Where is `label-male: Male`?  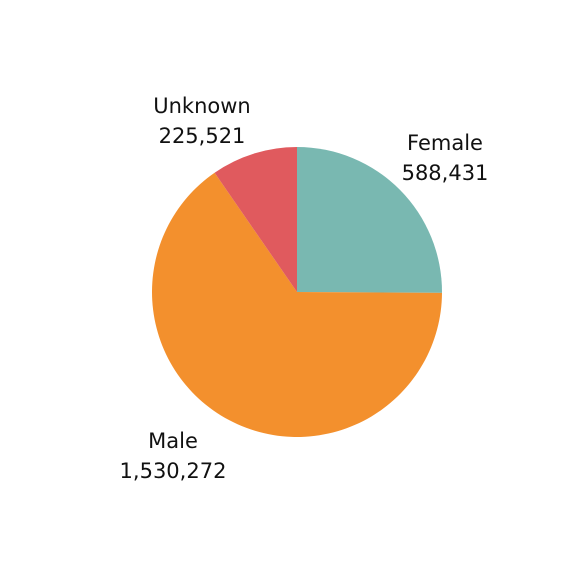
label-male: Male is located at coordinates (173, 441).